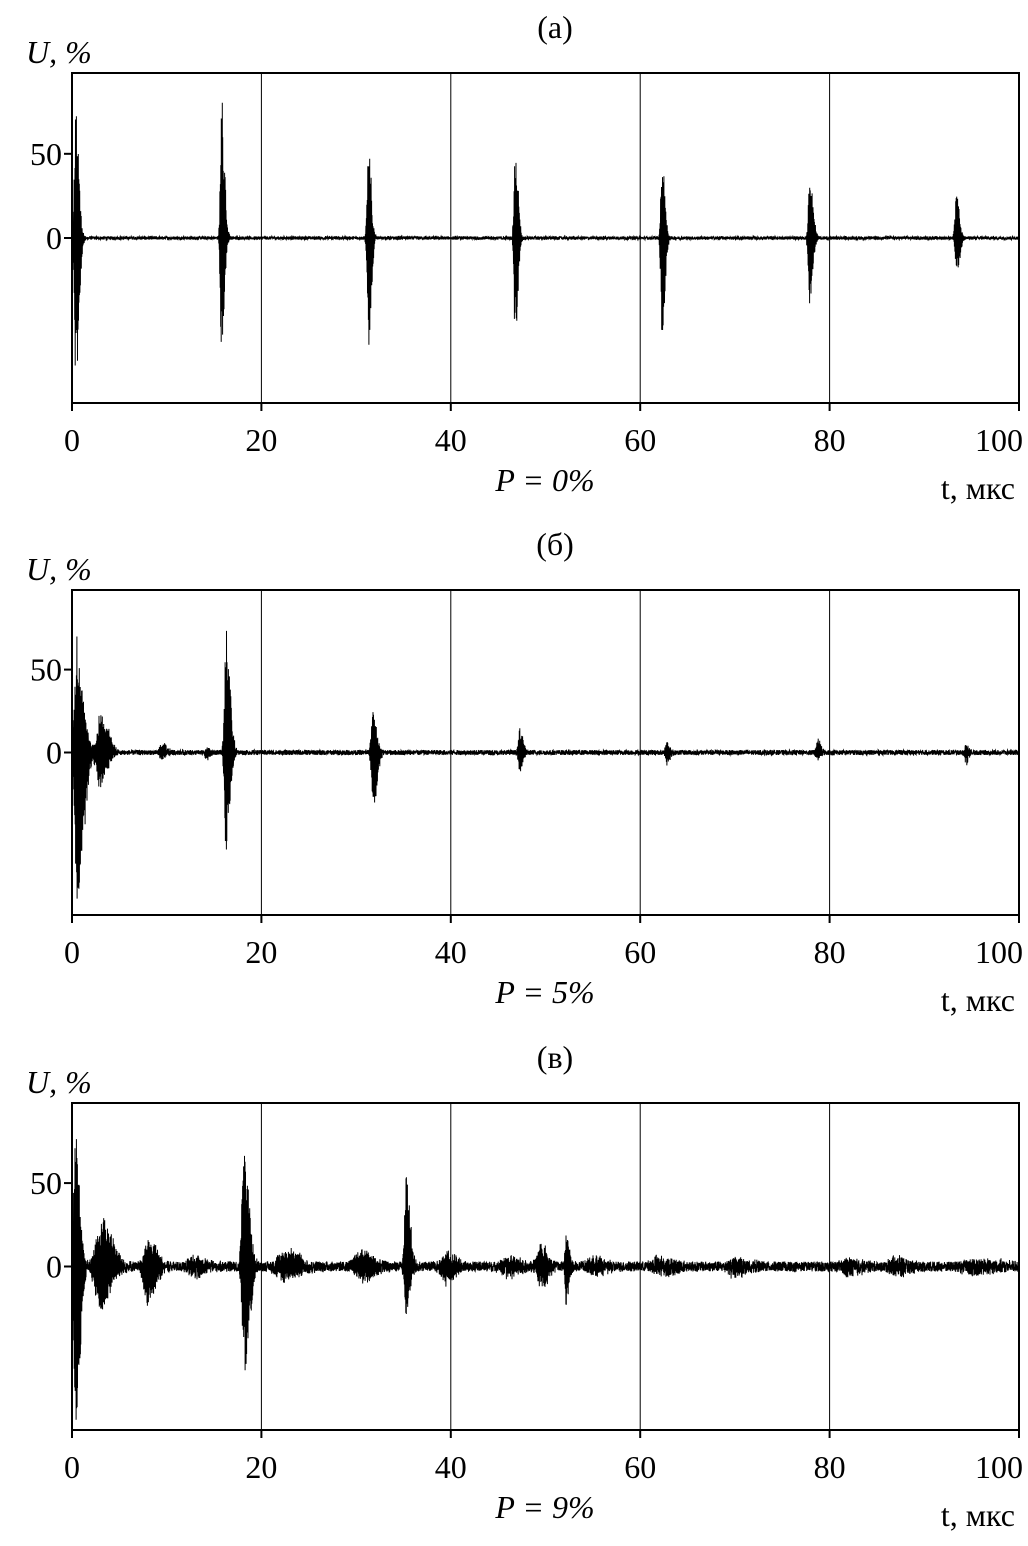  I want to click on panel-annotation: P = 0%, so click(544, 480).